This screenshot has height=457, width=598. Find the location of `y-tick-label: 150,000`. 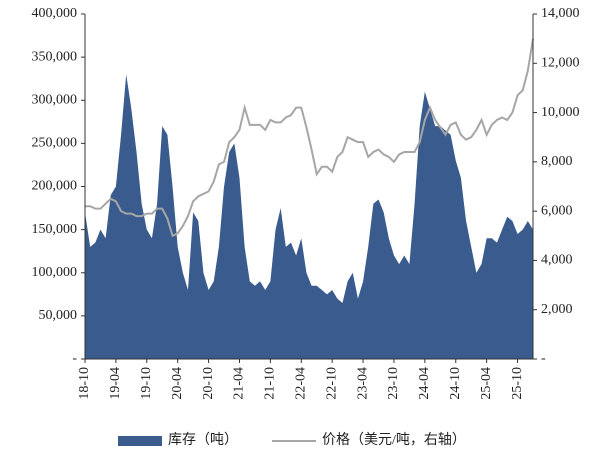

y-tick-label: 150,000 is located at coordinates (55, 229).